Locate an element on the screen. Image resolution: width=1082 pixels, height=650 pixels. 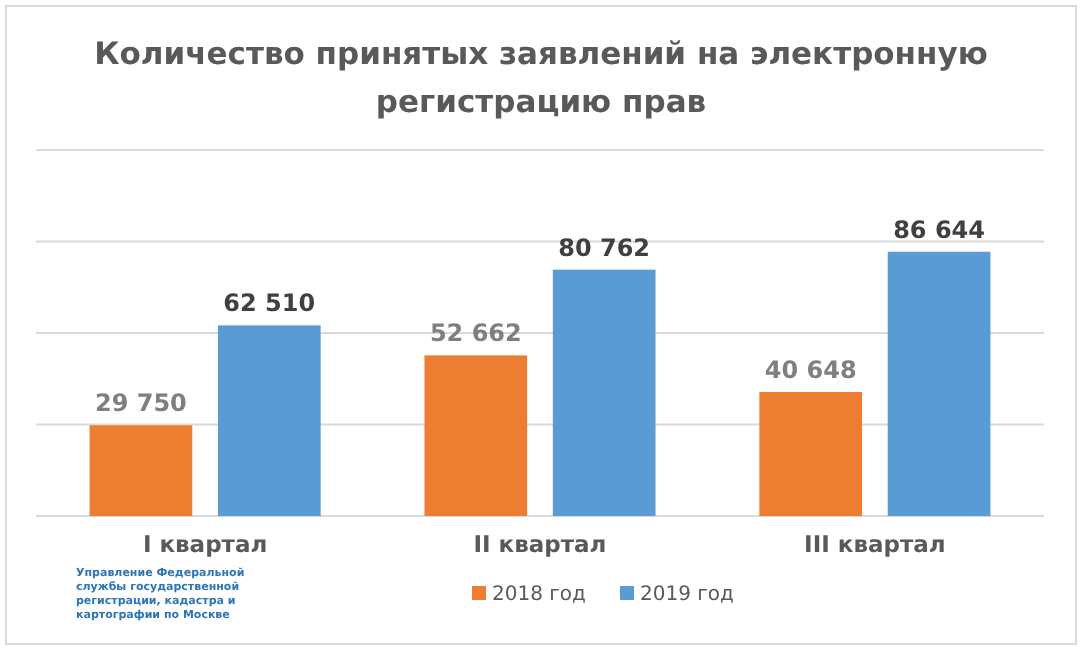
data-label: 29 750 is located at coordinates (140, 403).